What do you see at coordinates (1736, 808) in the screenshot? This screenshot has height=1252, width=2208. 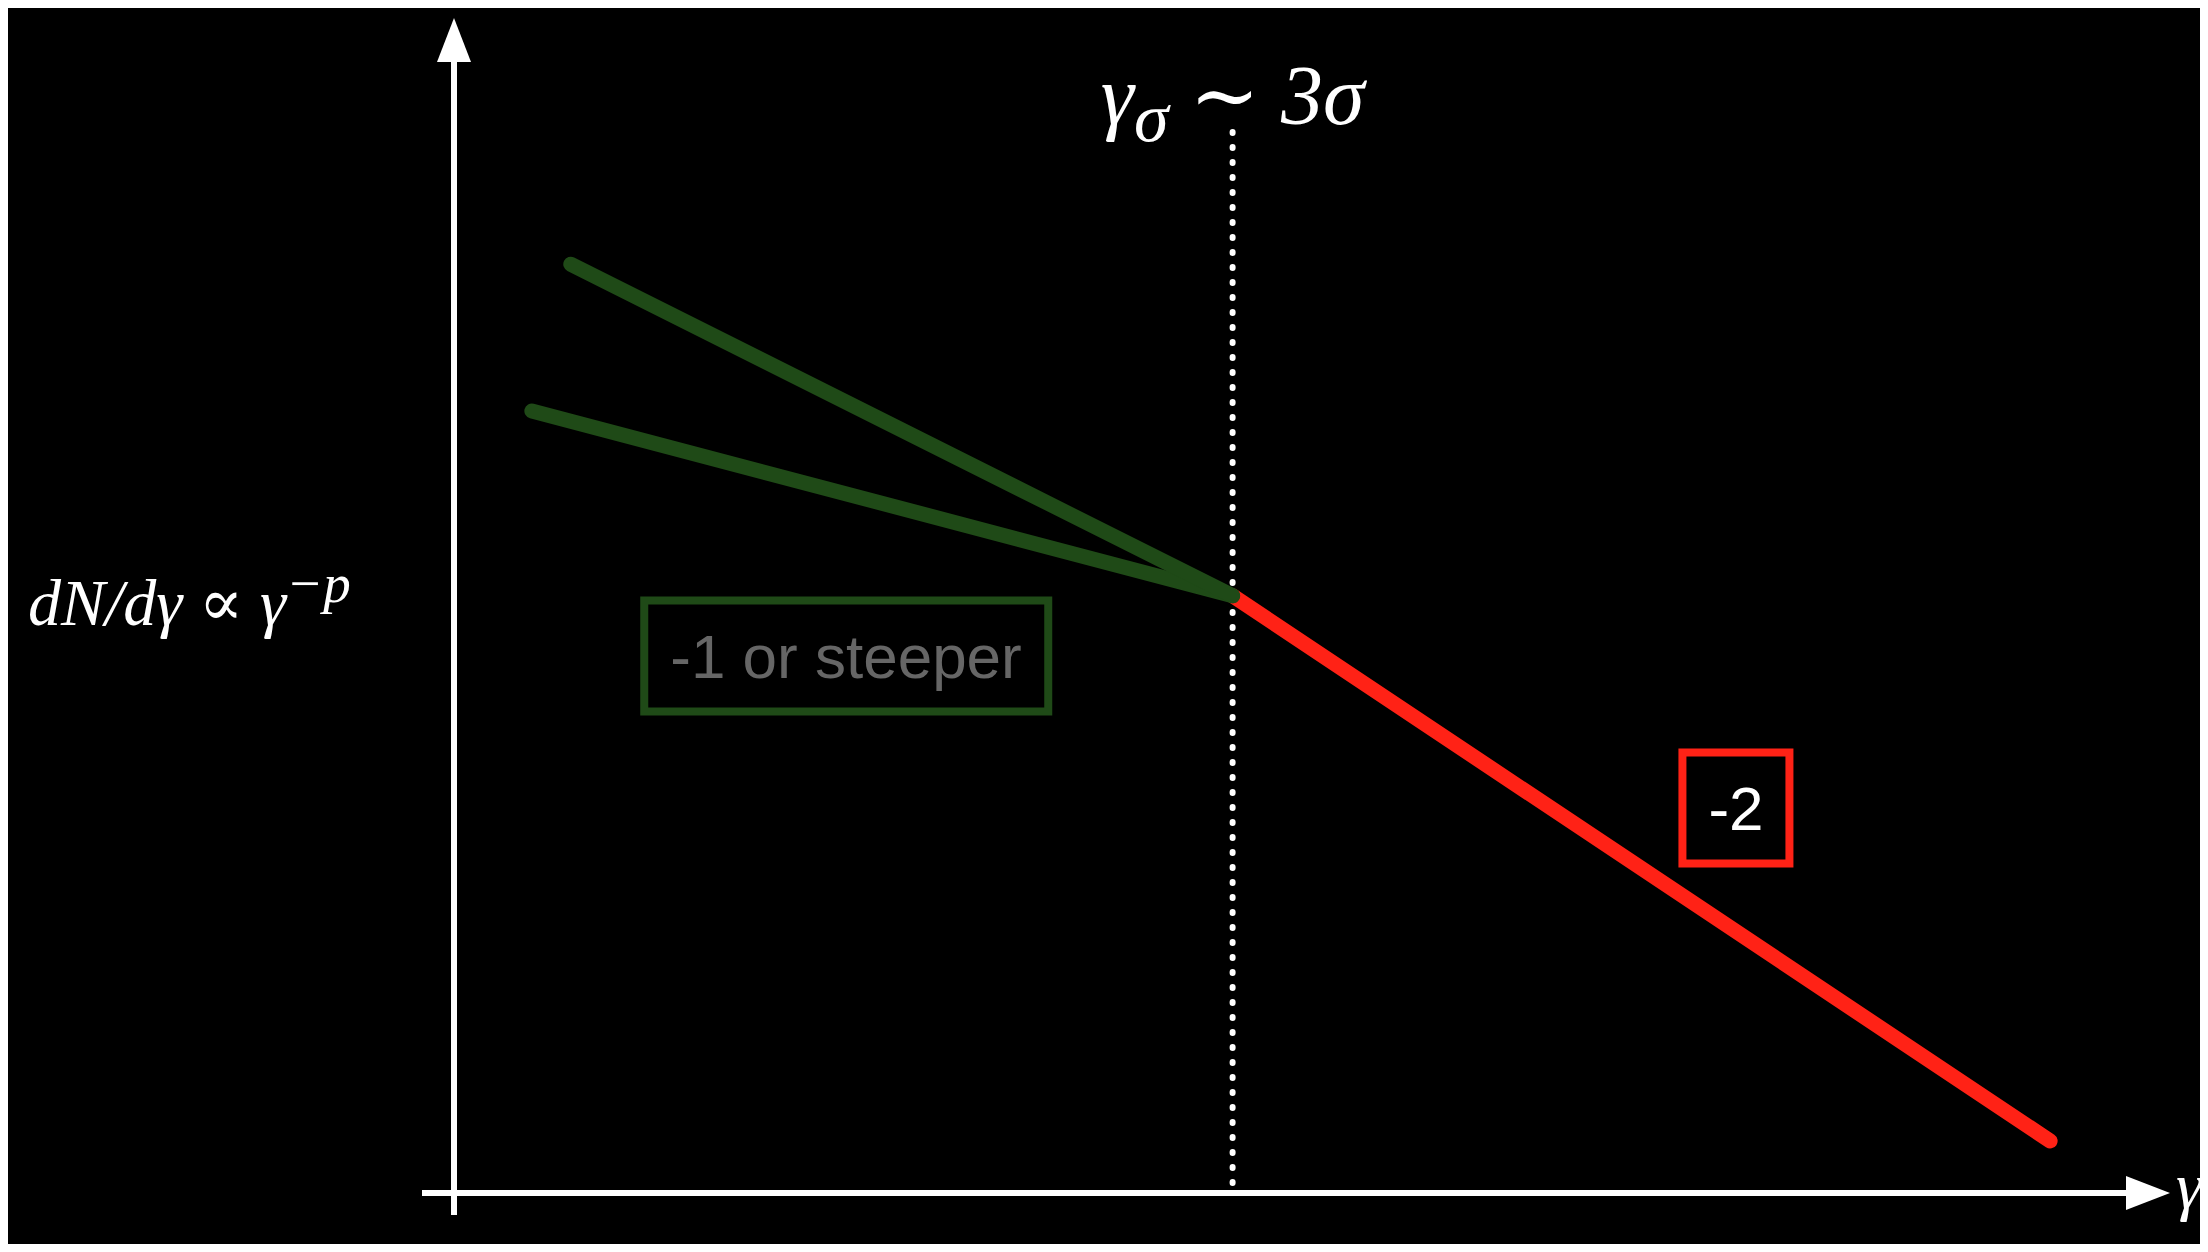 I see `annotation: -2` at bounding box center [1736, 808].